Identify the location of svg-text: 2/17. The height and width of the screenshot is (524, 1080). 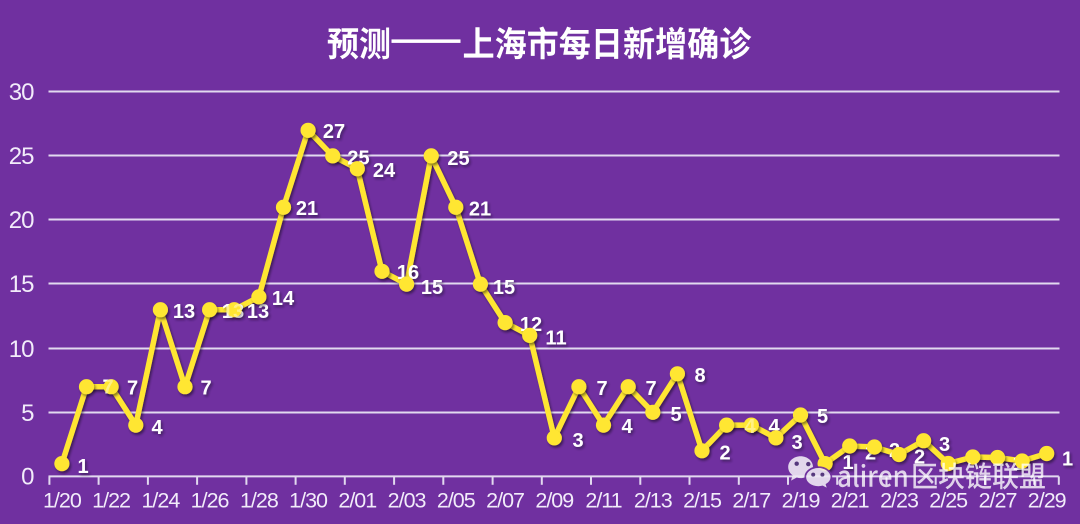
(751, 501).